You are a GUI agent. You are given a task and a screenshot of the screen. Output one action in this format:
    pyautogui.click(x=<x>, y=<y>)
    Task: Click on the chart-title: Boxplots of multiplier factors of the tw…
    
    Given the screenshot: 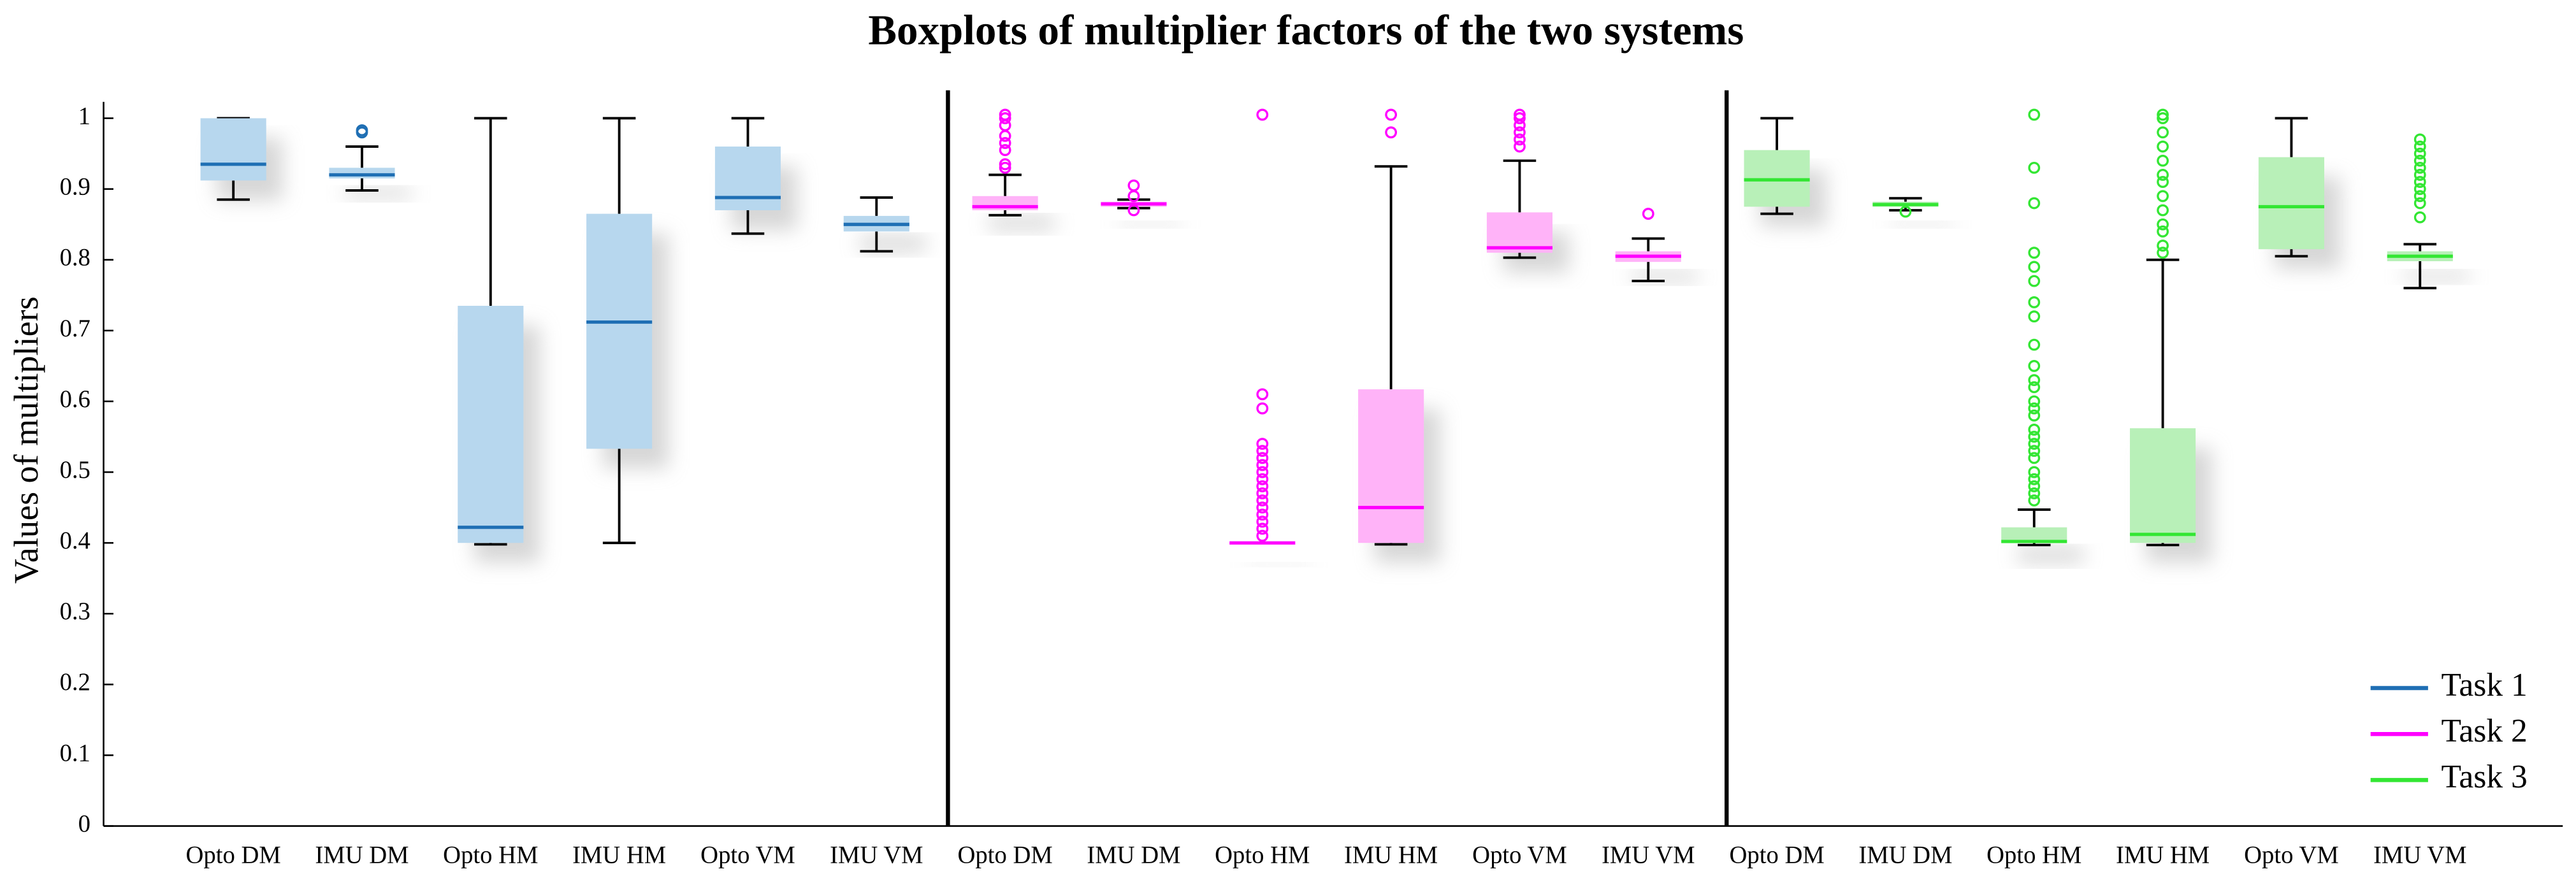 What is the action you would take?
    pyautogui.click(x=1306, y=30)
    